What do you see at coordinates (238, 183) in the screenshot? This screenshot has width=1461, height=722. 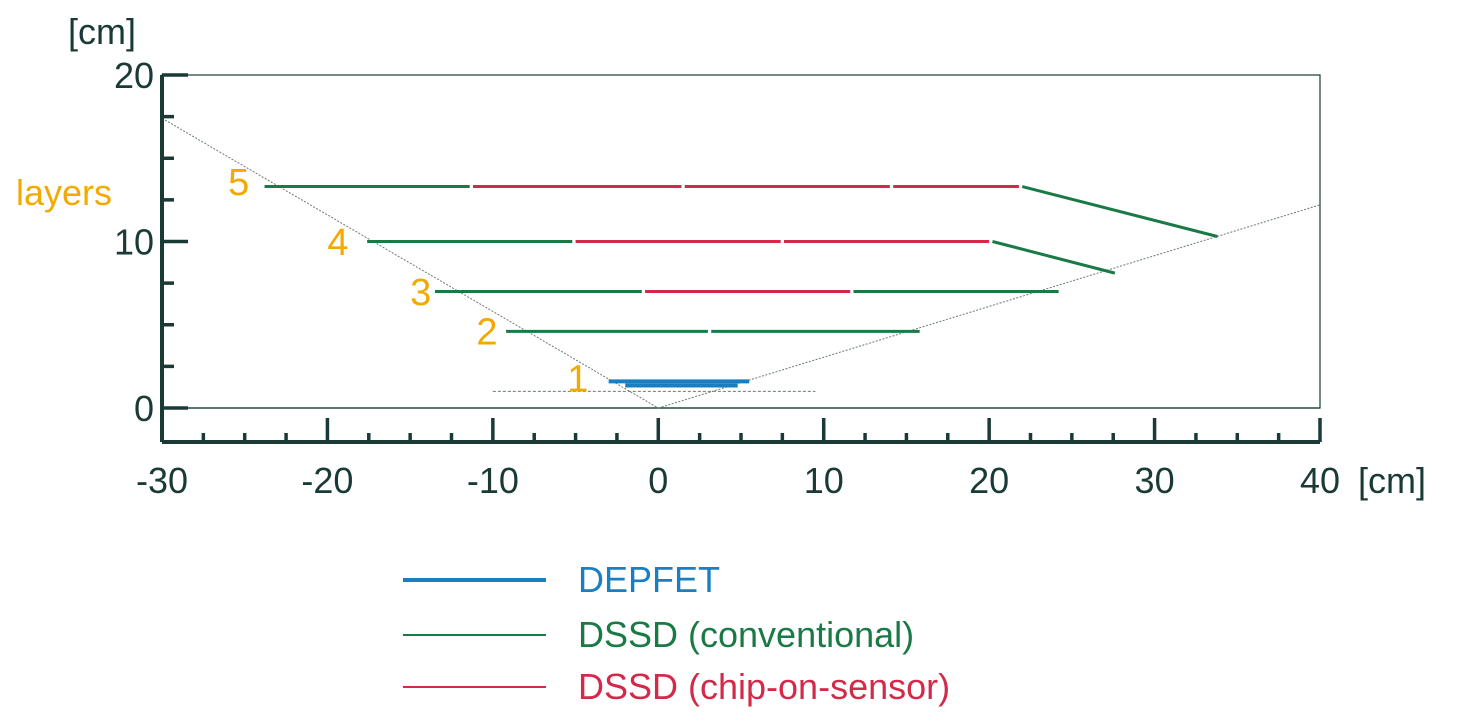 I see `layer-number-5: 5` at bounding box center [238, 183].